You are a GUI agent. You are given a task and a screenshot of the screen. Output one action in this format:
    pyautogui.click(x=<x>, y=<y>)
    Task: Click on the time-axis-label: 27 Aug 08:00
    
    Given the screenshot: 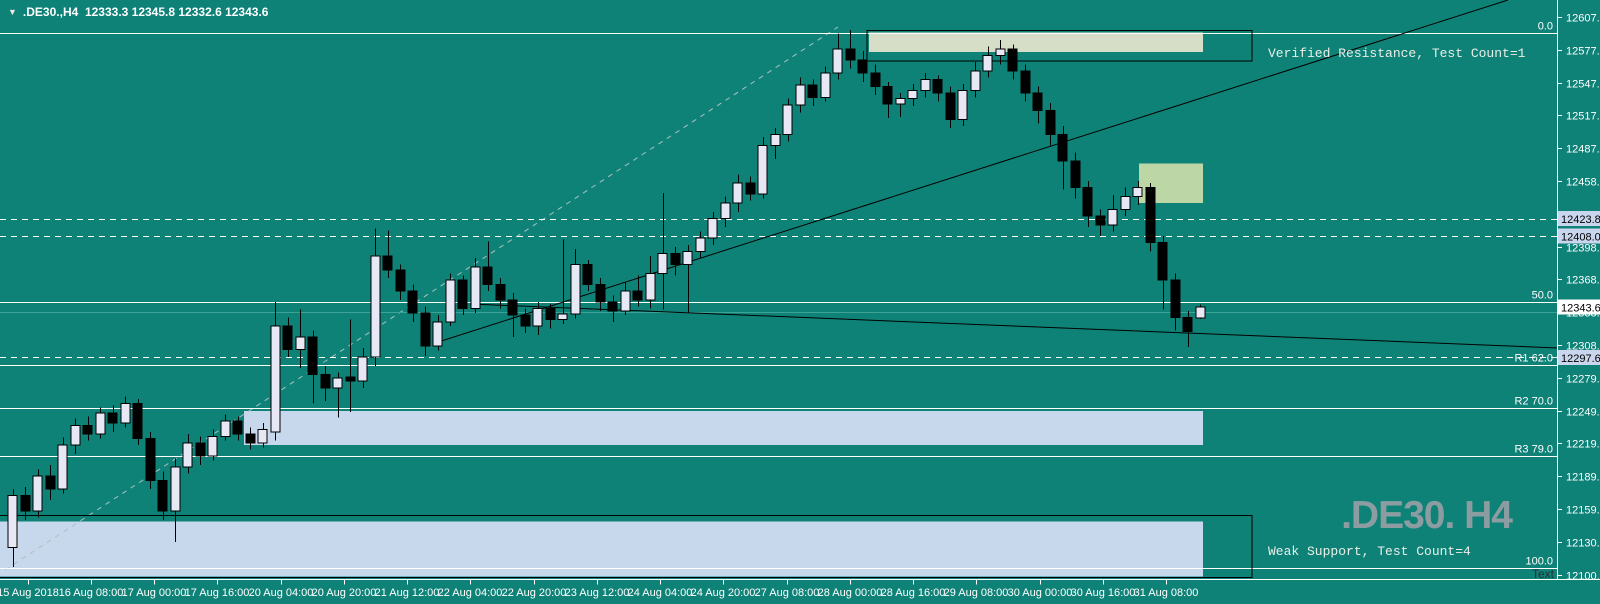 What is the action you would take?
    pyautogui.click(x=787, y=593)
    